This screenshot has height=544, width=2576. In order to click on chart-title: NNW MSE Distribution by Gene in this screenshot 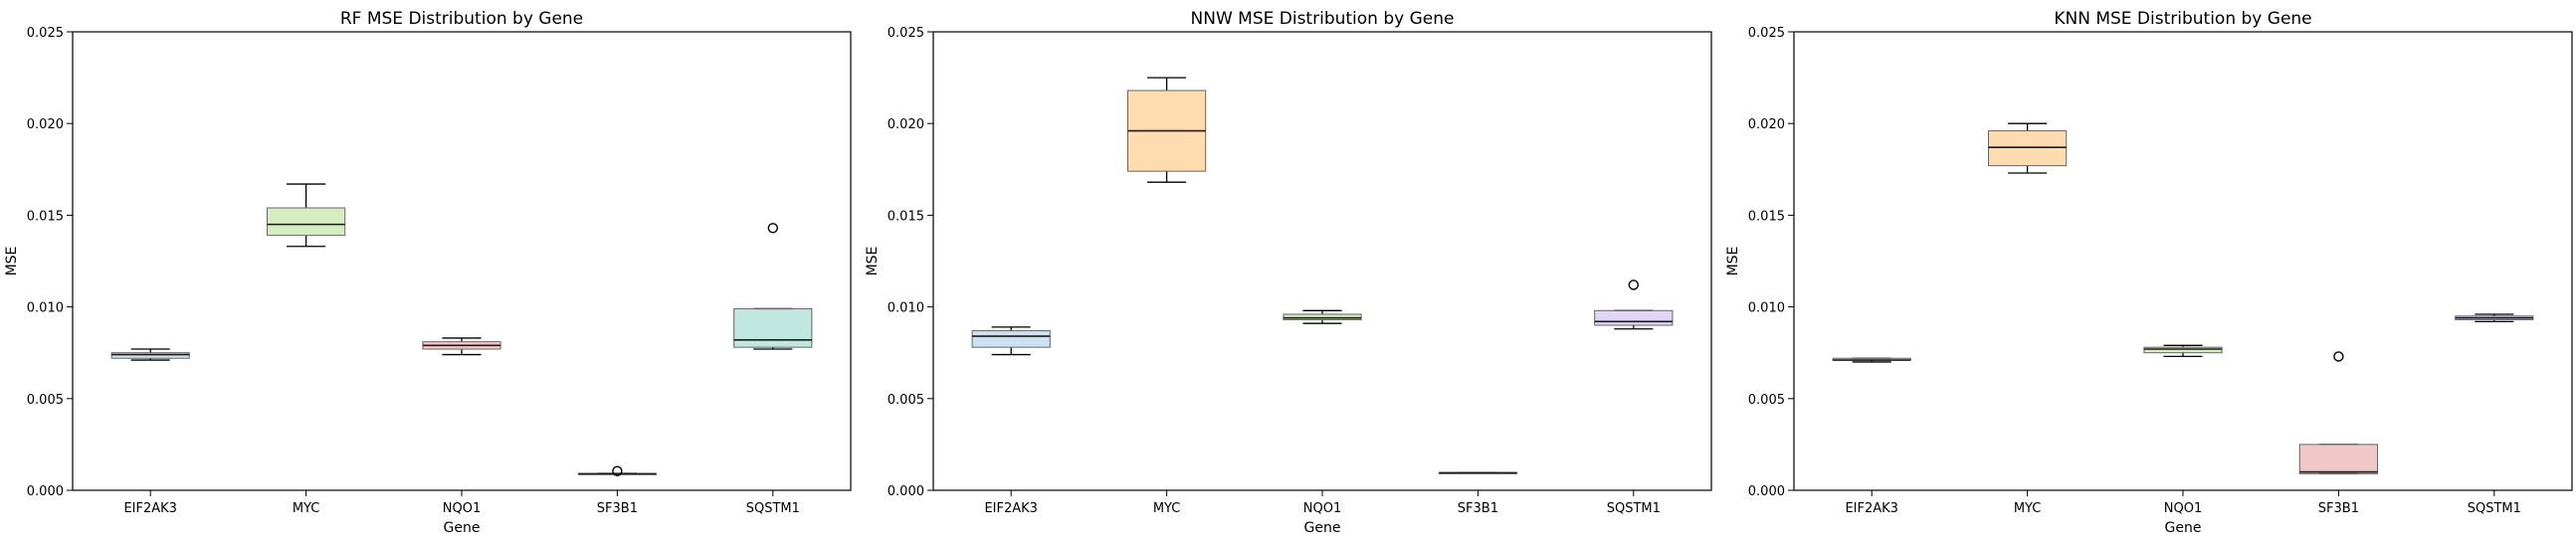, I will do `click(1323, 19)`.